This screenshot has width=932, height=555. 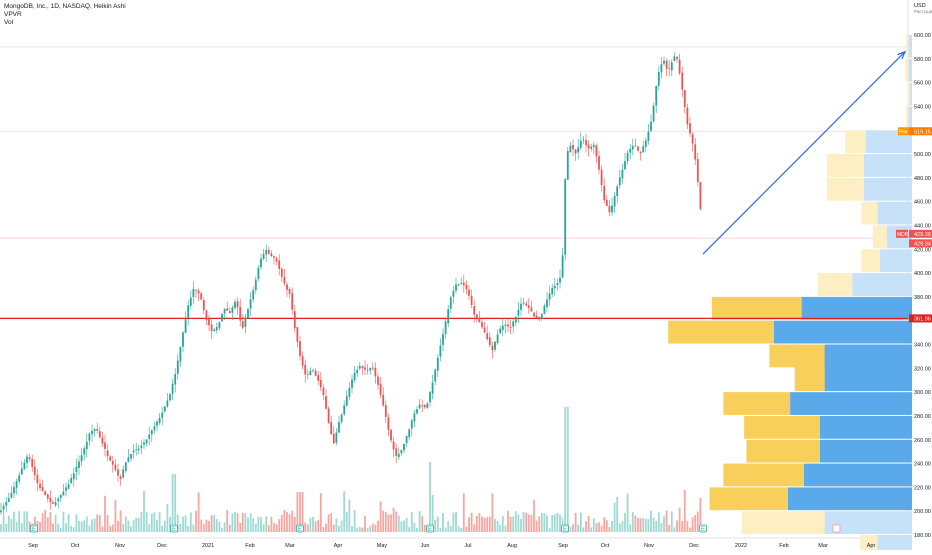 I want to click on current-price-label-bg, so click(x=920, y=233).